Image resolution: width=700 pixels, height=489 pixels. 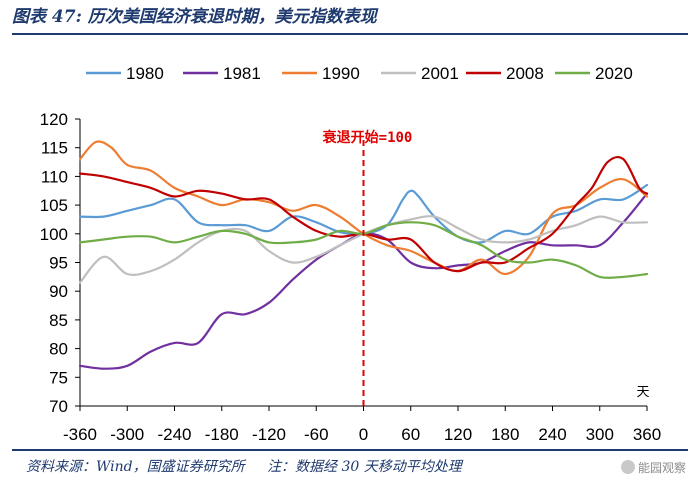 What do you see at coordinates (54, 205) in the screenshot?
I see `y-tick-label: 105` at bounding box center [54, 205].